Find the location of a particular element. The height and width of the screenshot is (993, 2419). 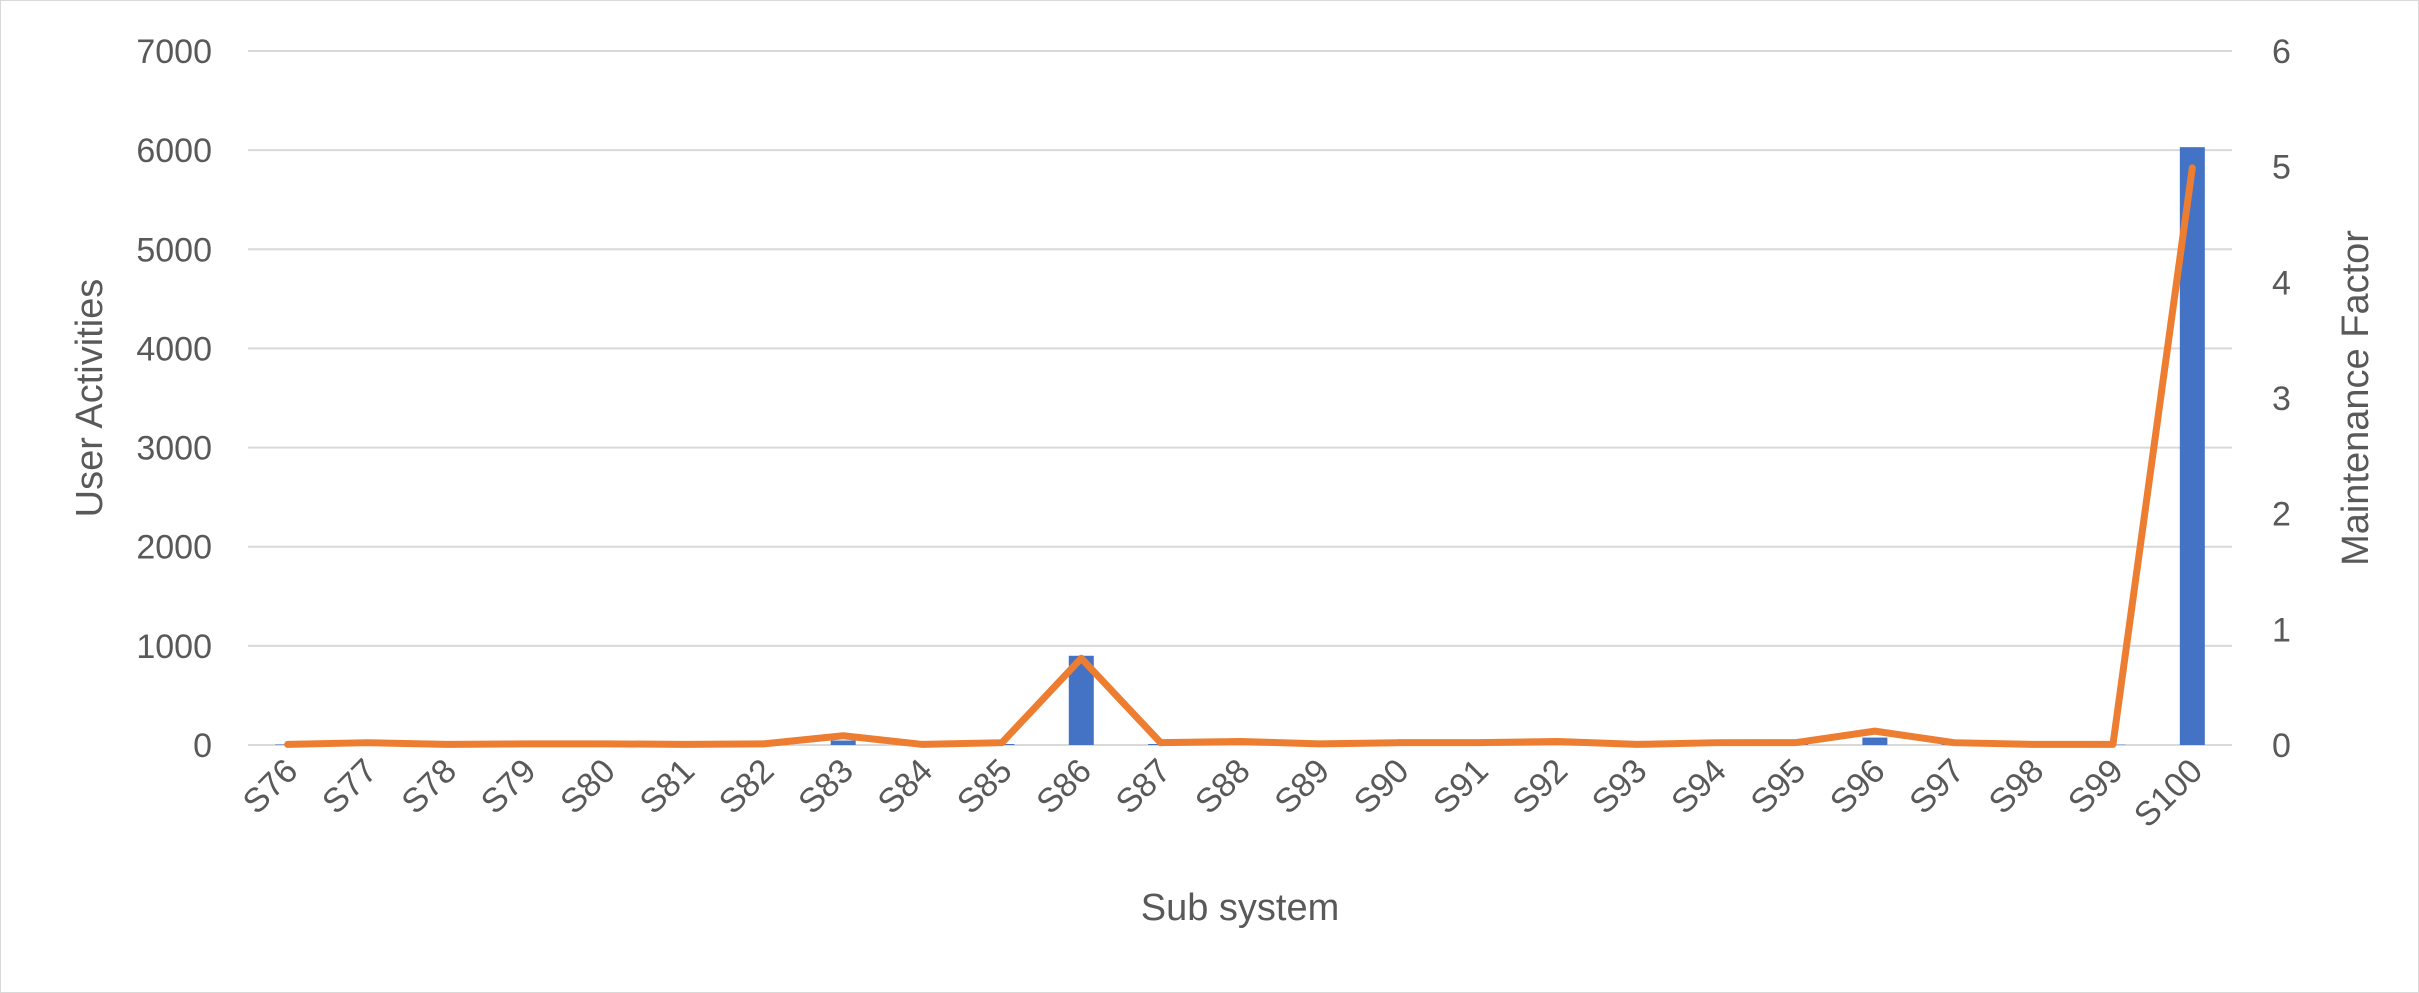

x-tick-label: S87 is located at coordinates (1144, 787).